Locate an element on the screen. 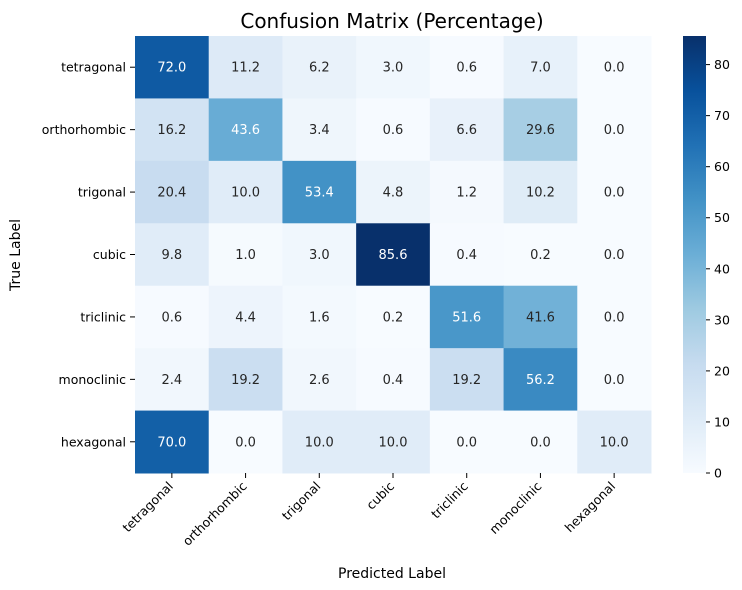 Image resolution: width=742 pixels, height=590 pixels. cell-value-label: 6.6 is located at coordinates (466, 130).